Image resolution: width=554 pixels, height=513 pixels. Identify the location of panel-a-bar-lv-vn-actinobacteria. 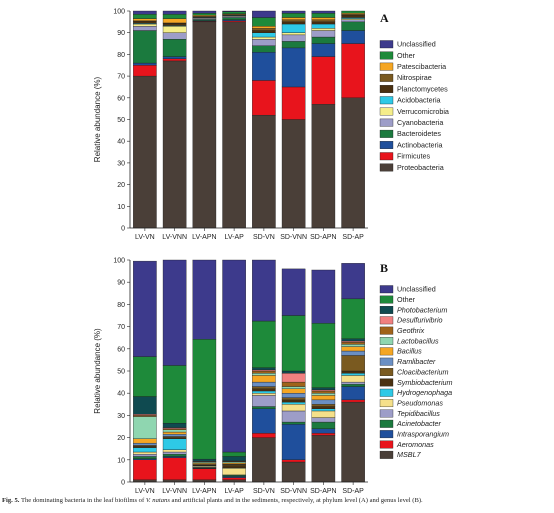
(145, 64).